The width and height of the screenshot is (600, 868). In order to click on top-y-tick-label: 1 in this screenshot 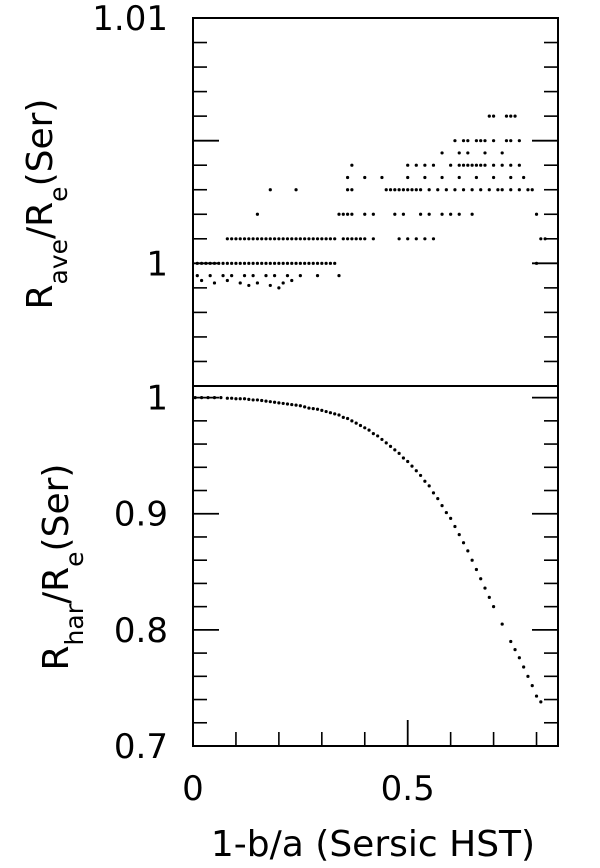, I will do `click(157, 264)`.